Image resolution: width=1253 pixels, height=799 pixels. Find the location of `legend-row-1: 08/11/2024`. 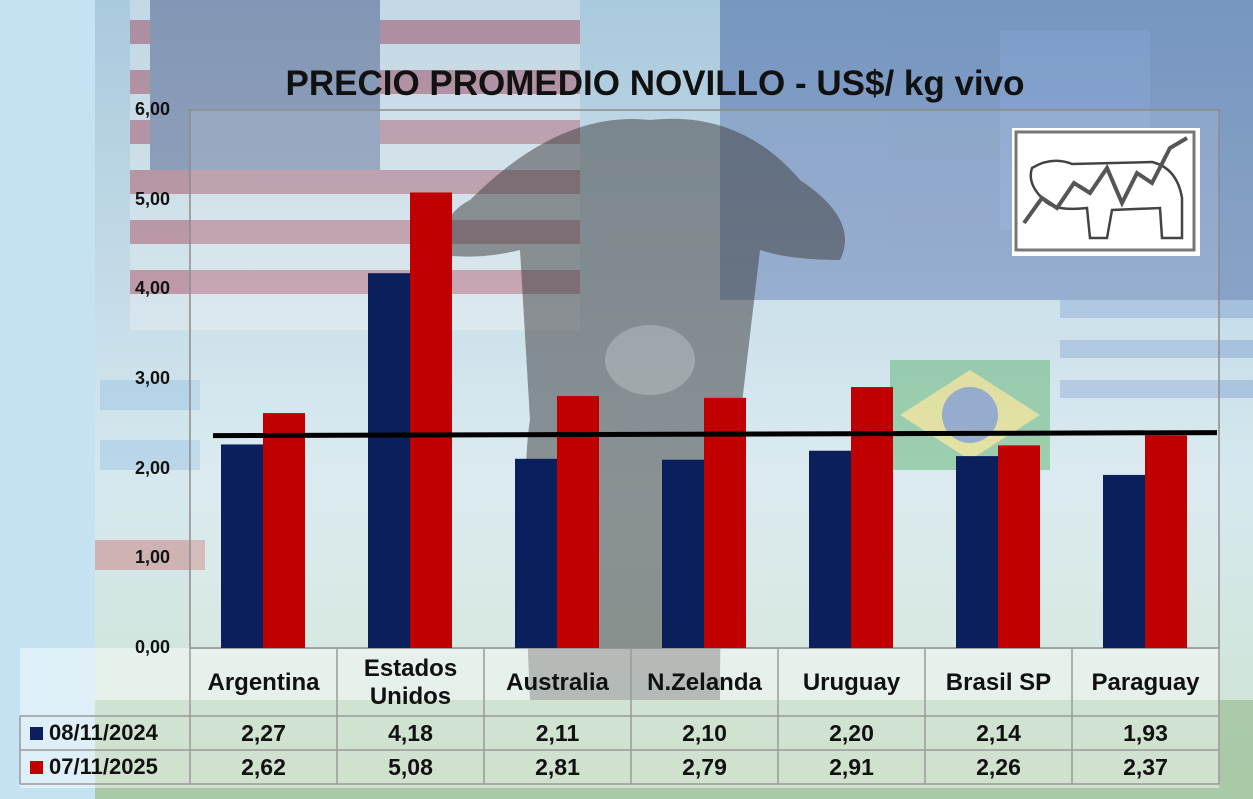

legend-row-1: 08/11/2024 is located at coordinates (94, 733).